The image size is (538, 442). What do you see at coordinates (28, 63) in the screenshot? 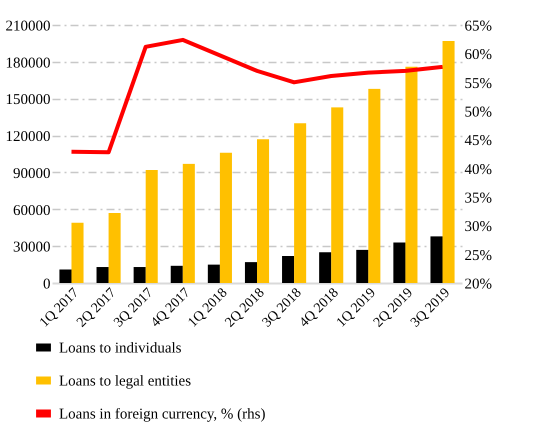
I see `y-tick-label: 180000` at bounding box center [28, 63].